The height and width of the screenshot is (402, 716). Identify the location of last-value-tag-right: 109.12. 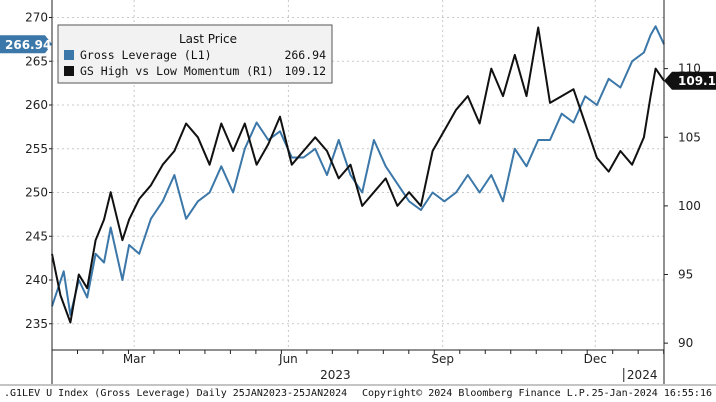
(690, 80).